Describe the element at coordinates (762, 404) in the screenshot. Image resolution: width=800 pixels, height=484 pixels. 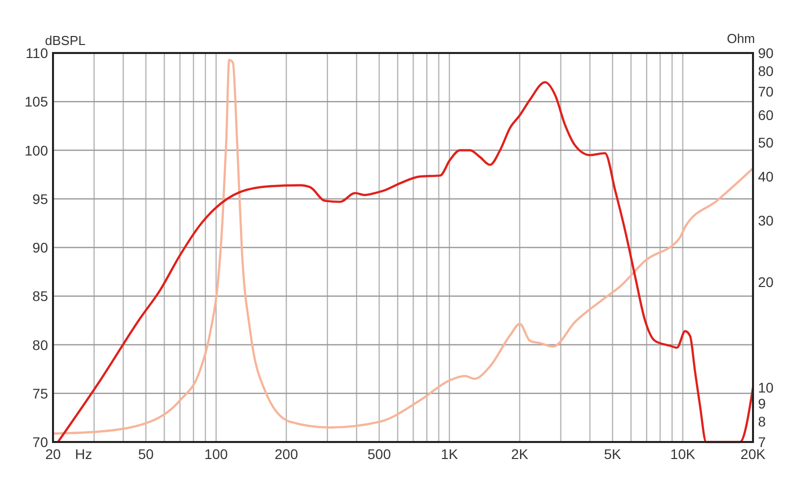
I see `y-tick-label: 9` at that location.